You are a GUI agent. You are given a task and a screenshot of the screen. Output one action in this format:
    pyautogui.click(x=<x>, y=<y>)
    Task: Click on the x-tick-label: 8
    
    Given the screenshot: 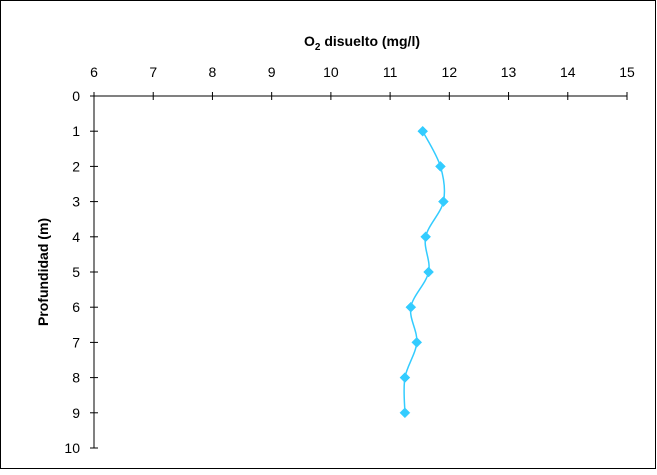 What is the action you would take?
    pyautogui.click(x=213, y=72)
    